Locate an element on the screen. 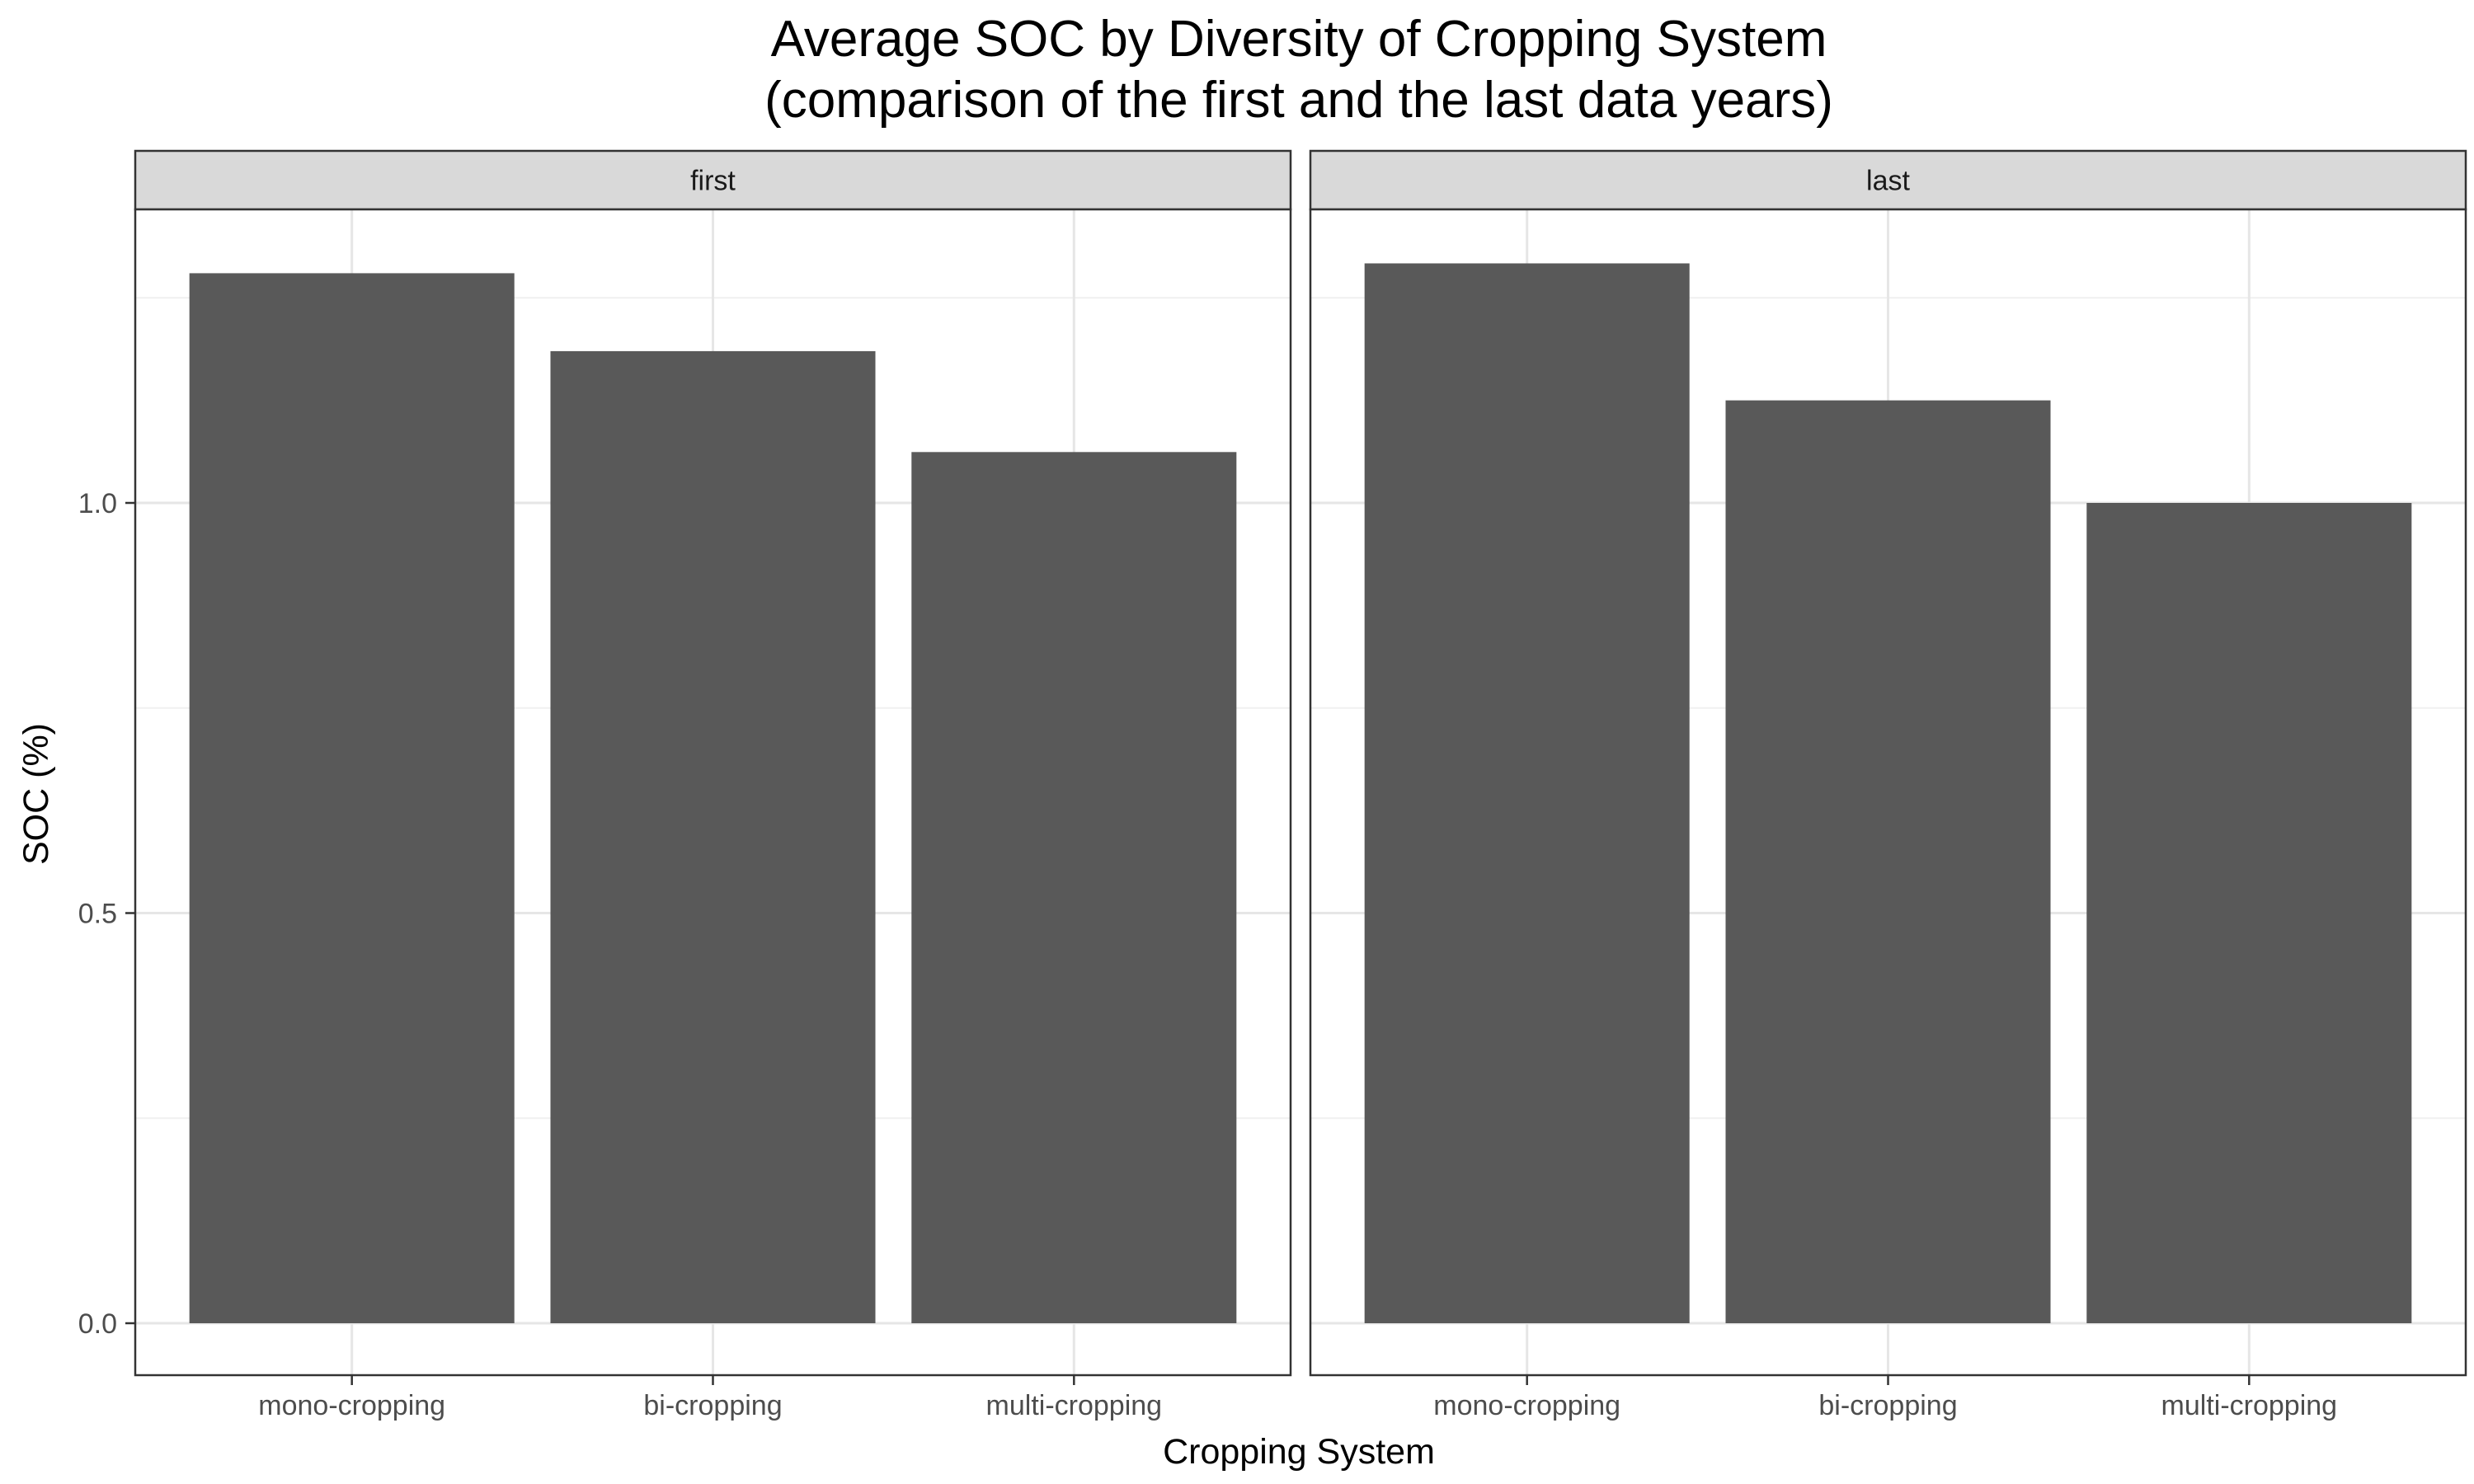  bar-first-multi-cropping is located at coordinates (1074, 887).